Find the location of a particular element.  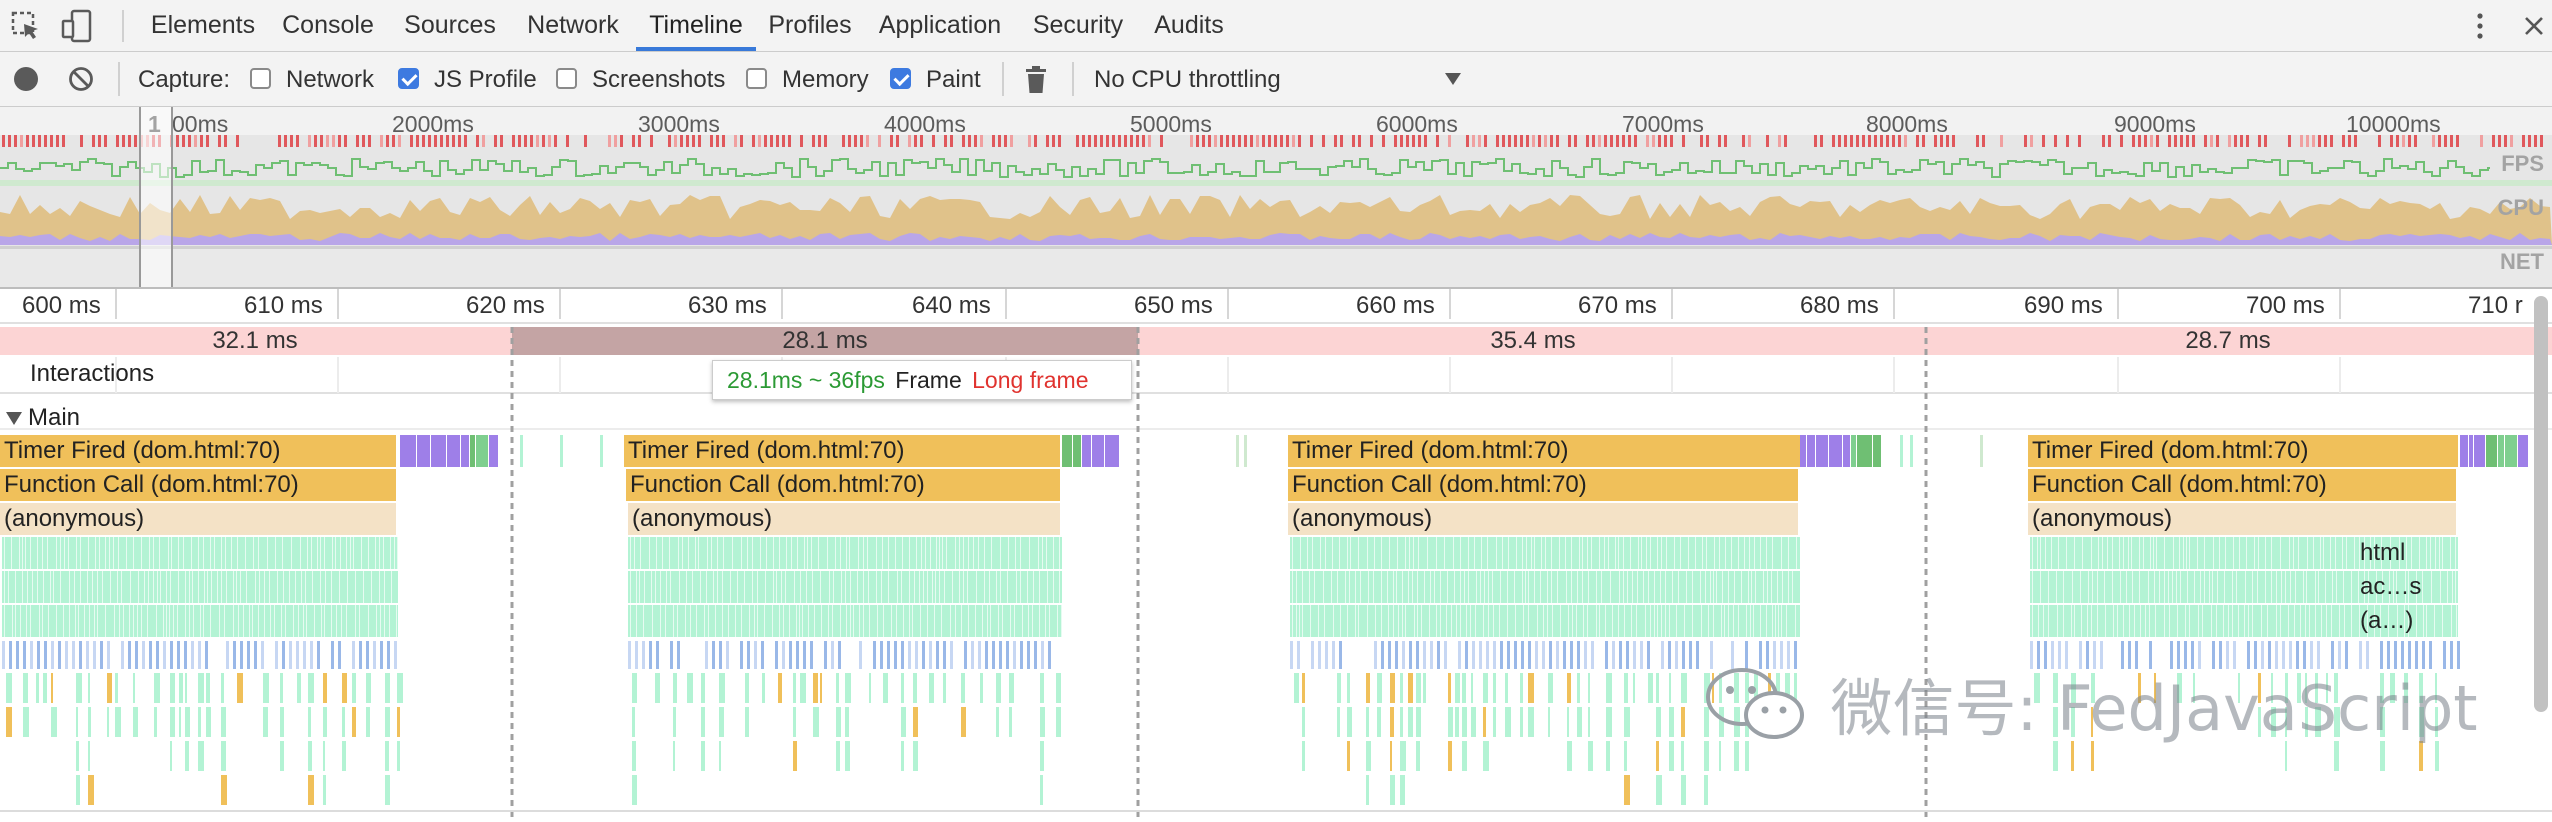

paint-checkbox-label: Paint is located at coordinates (953, 79).